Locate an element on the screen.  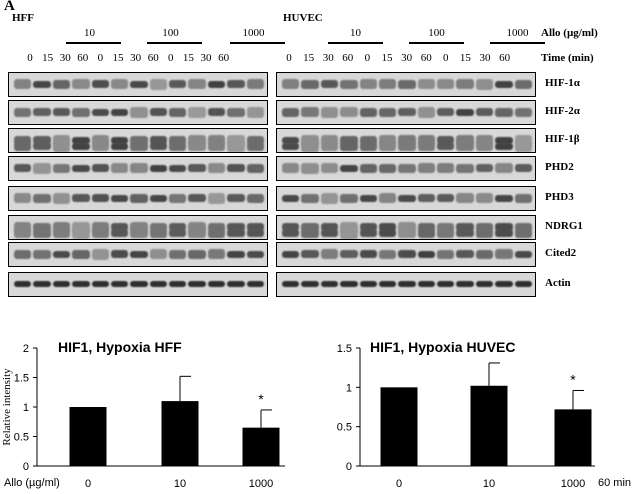
dose-header: Allo (µg/ml) is located at coordinates (569, 33).